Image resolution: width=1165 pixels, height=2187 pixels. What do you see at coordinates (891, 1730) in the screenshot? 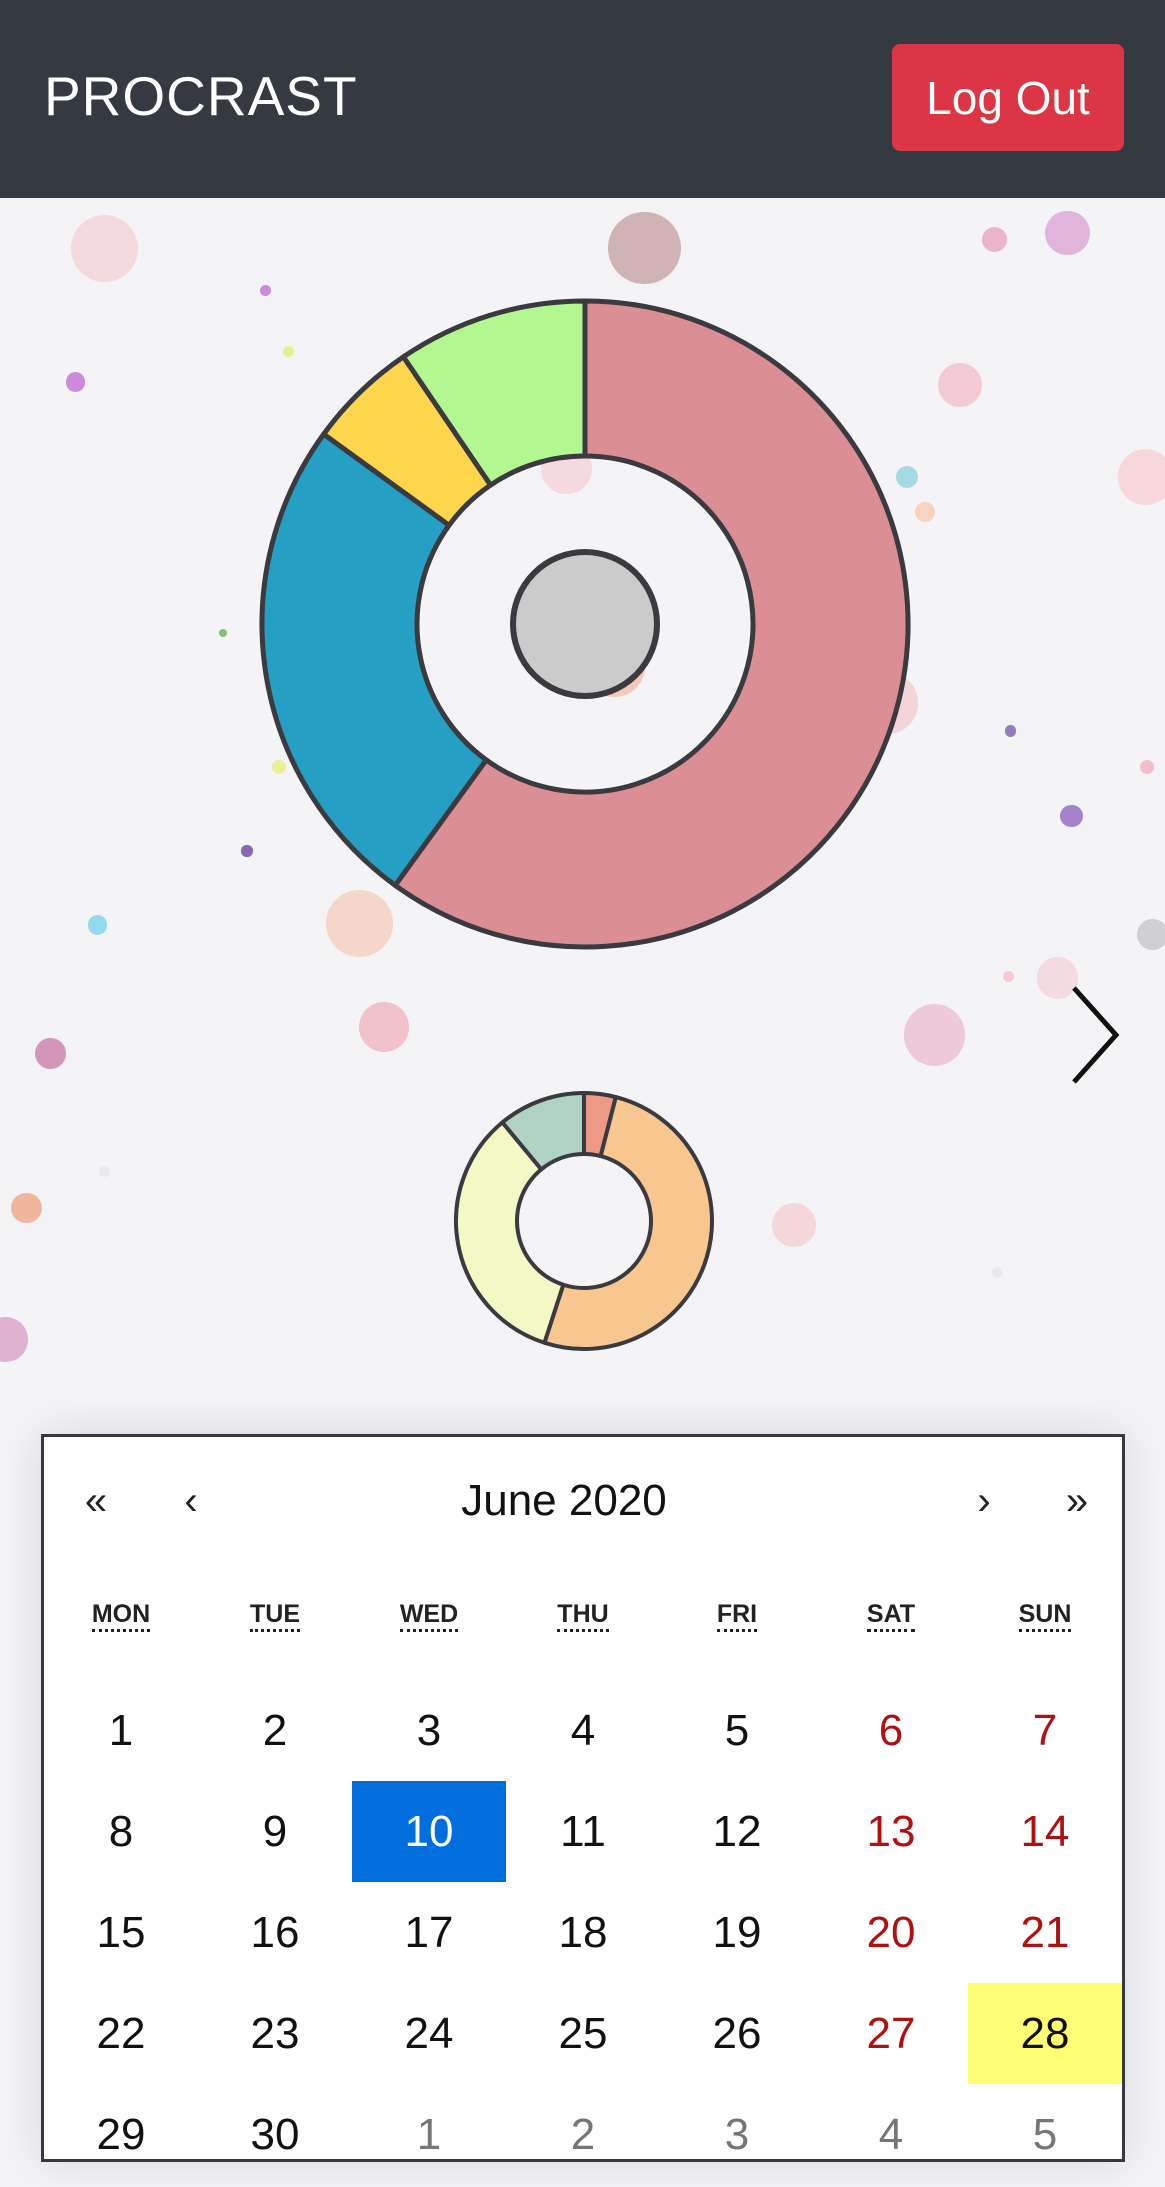
I see `calendar-day: 6` at bounding box center [891, 1730].